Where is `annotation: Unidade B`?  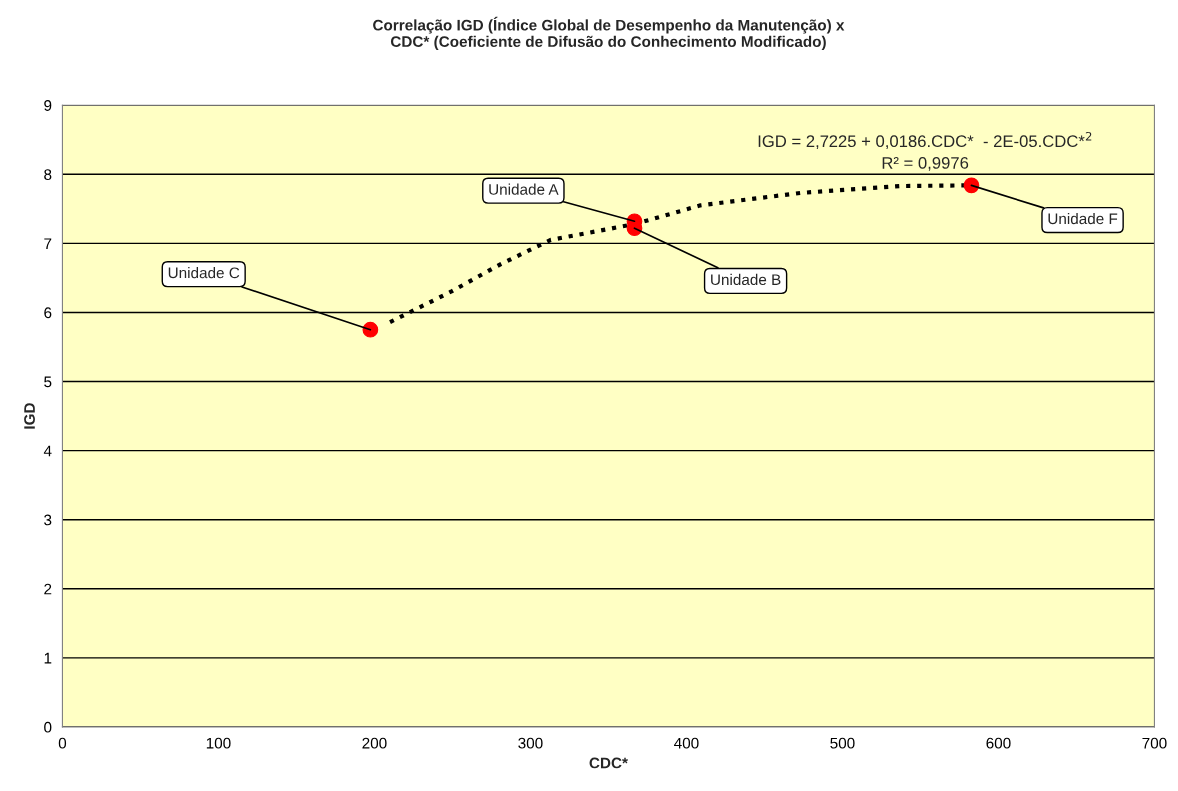
annotation: Unidade B is located at coordinates (746, 279).